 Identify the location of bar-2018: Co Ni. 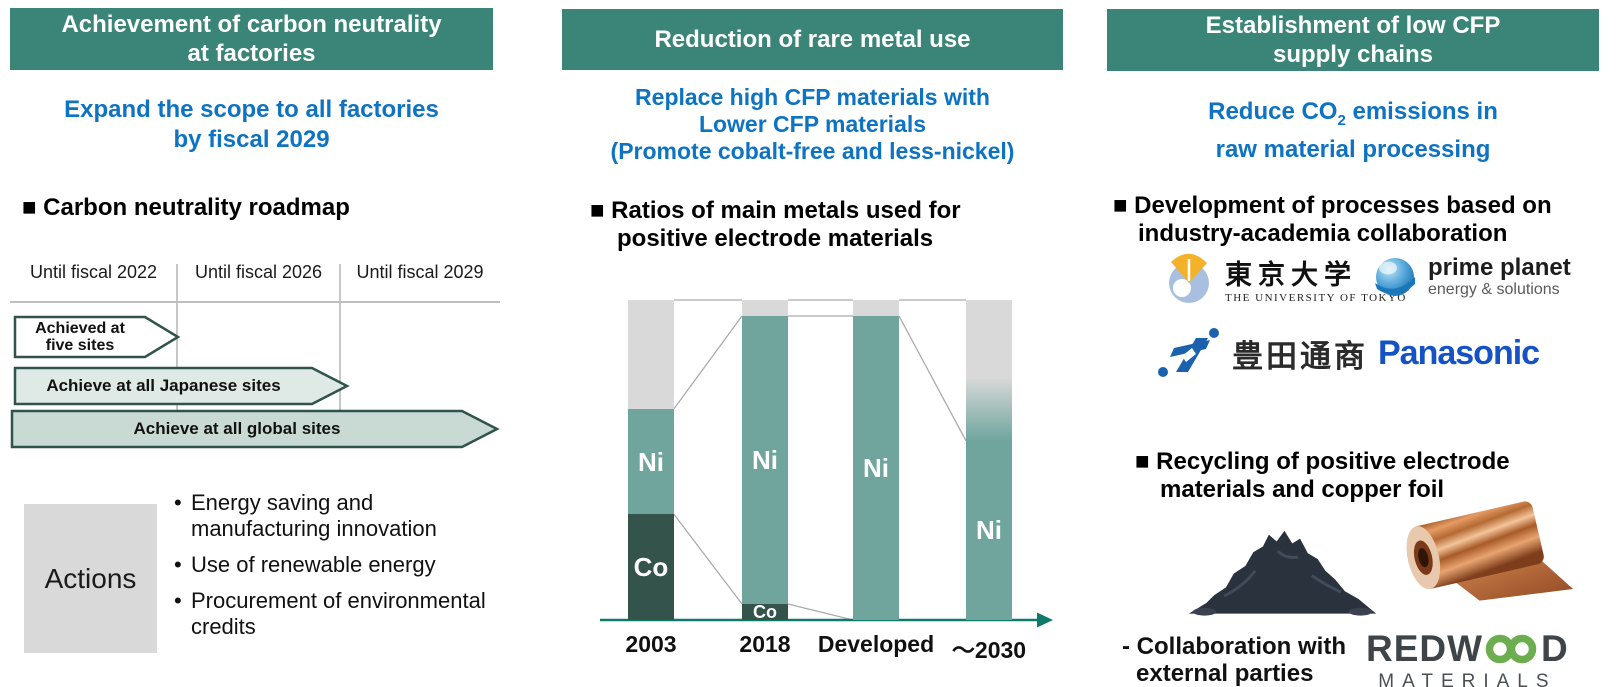
(765, 458).